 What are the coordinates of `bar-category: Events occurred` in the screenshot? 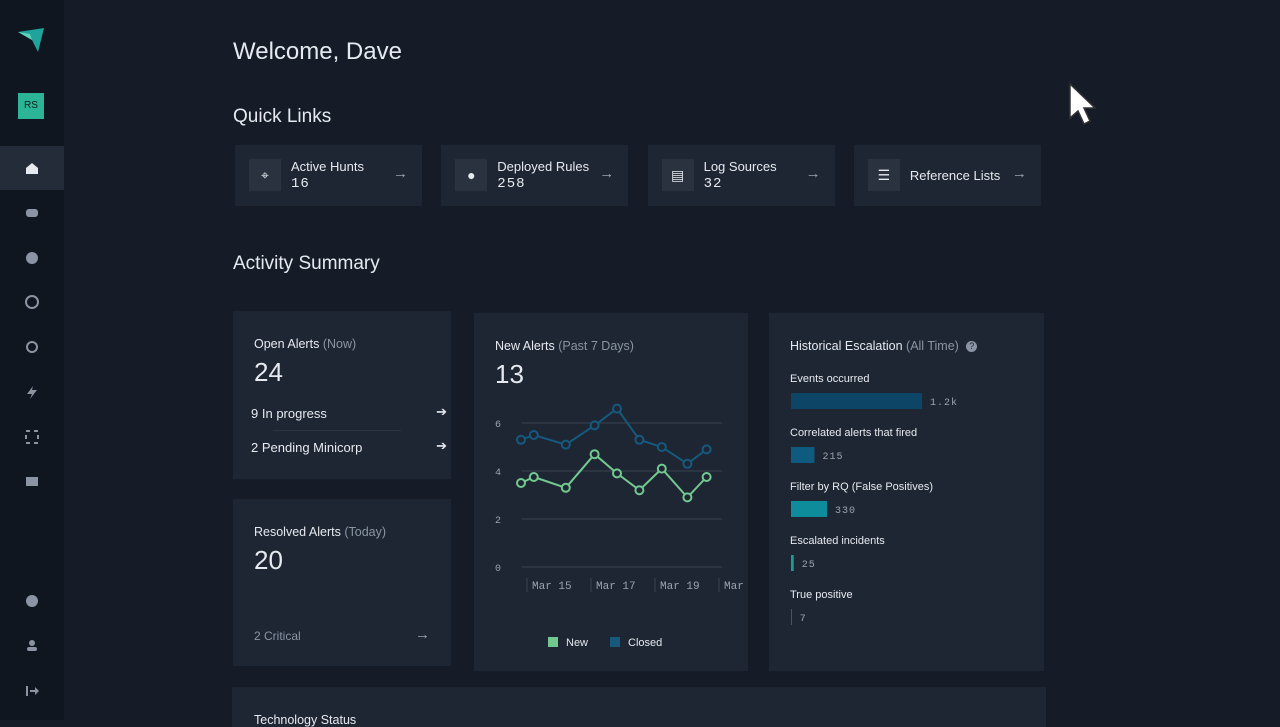 It's located at (829, 379).